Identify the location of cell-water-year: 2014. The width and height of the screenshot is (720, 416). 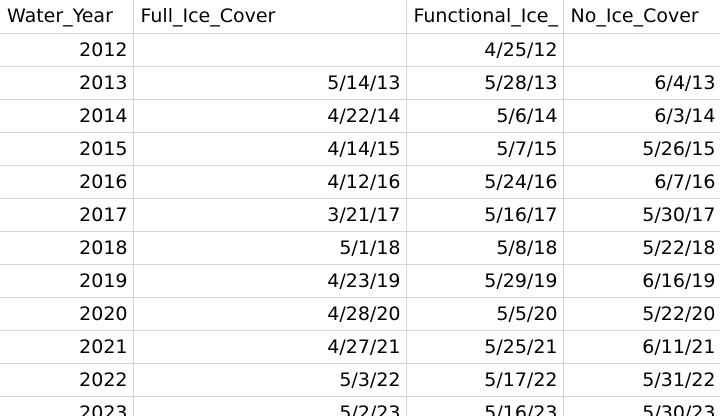
(67, 116).